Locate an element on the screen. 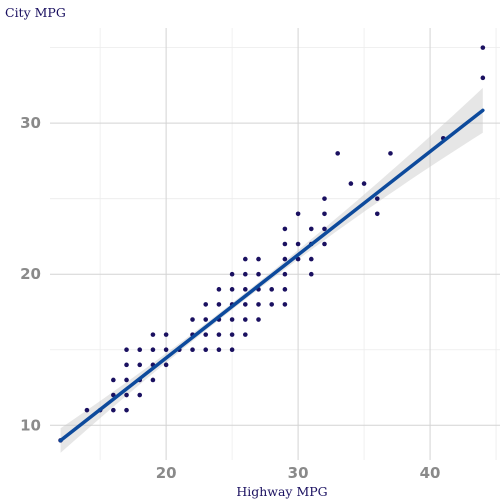 This screenshot has width=504, height=504. y-axis-tick-labels: 10 20 30 is located at coordinates (30, 274).